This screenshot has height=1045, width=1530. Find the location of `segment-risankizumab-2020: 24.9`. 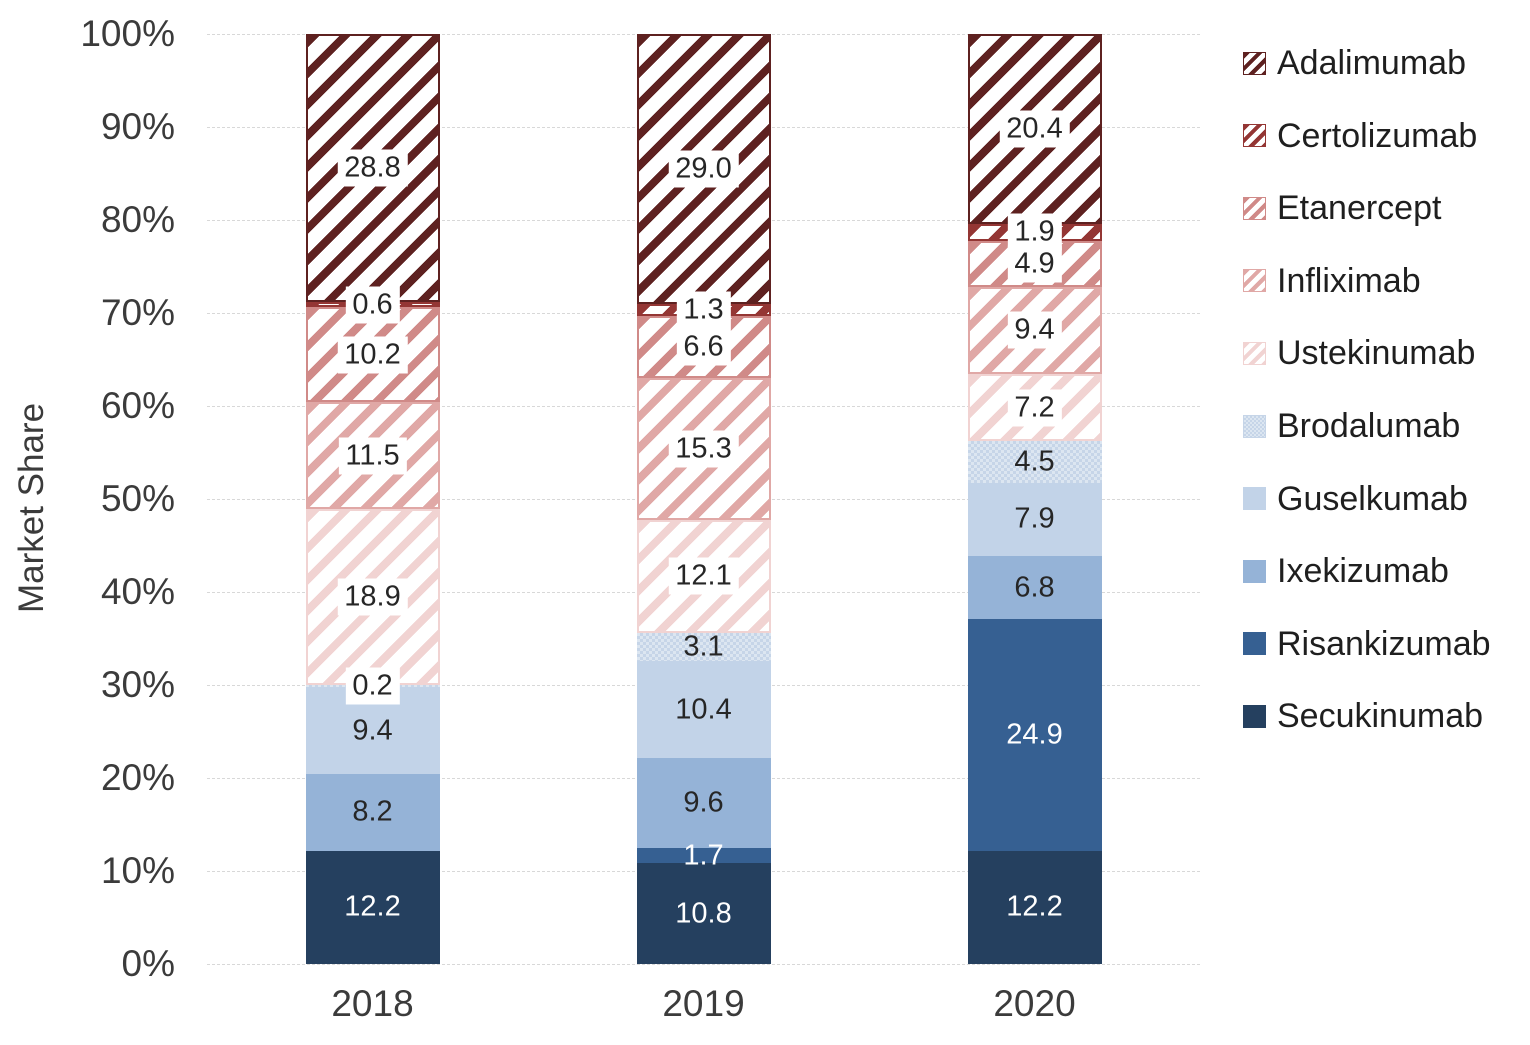

segment-risankizumab-2020: 24.9 is located at coordinates (1034, 735).